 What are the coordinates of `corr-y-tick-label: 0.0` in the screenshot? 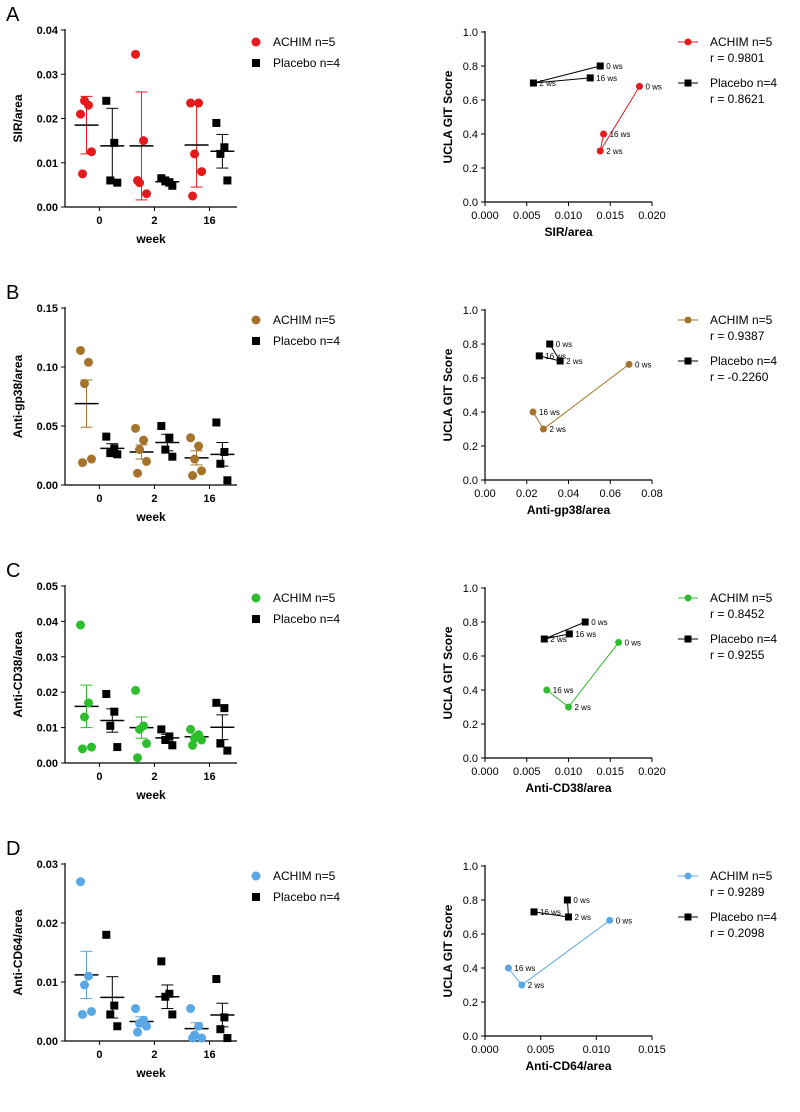 It's located at (470, 481).